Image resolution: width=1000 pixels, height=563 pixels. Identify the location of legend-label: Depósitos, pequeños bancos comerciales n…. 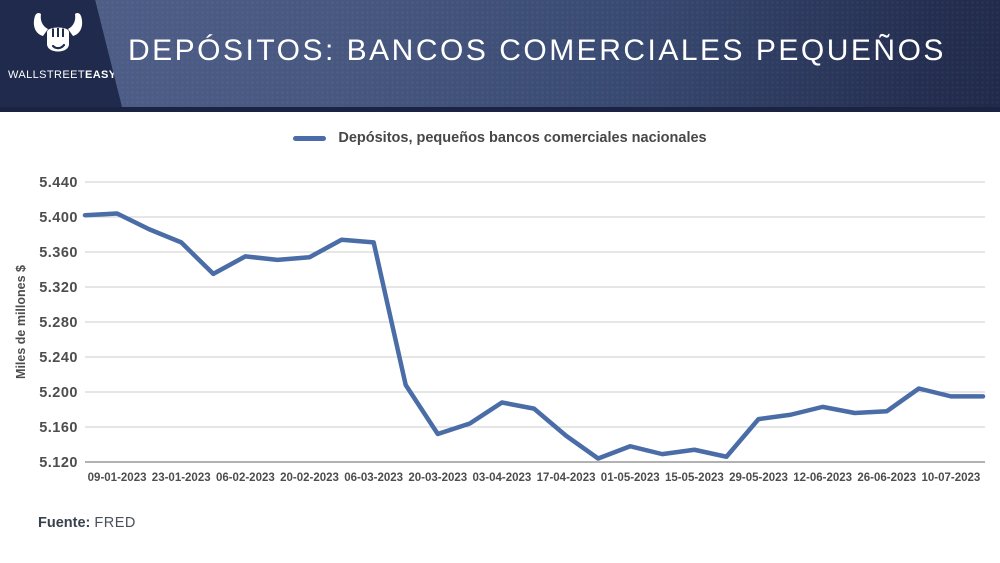
(522, 138).